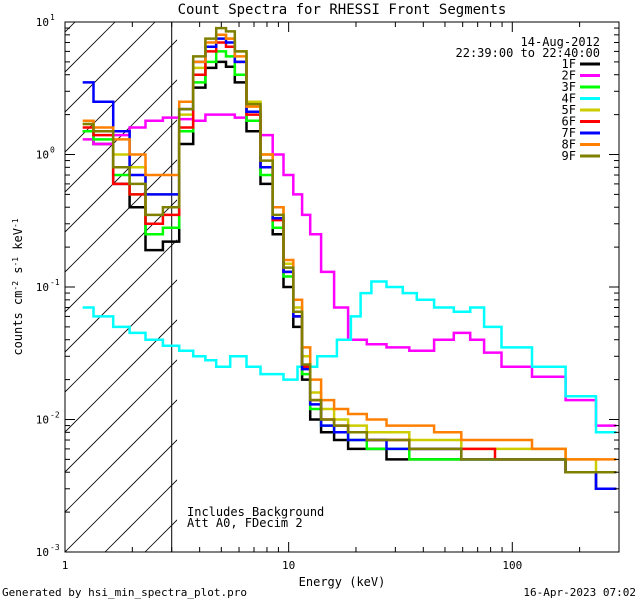 The height and width of the screenshot is (600, 640). I want to click on y-axis-label: counts cm-2 s-1 keV-1, so click(18, 286).